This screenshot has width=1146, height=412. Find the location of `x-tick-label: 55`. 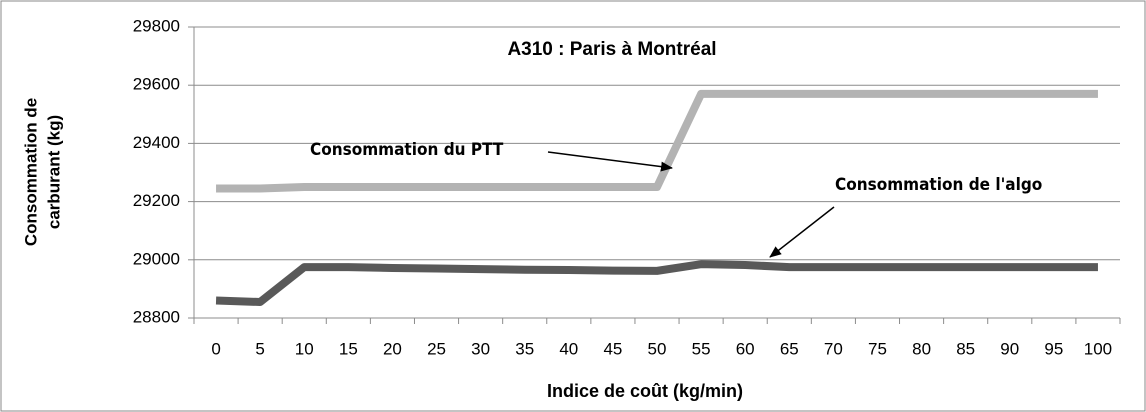

x-tick-label: 55 is located at coordinates (701, 348).